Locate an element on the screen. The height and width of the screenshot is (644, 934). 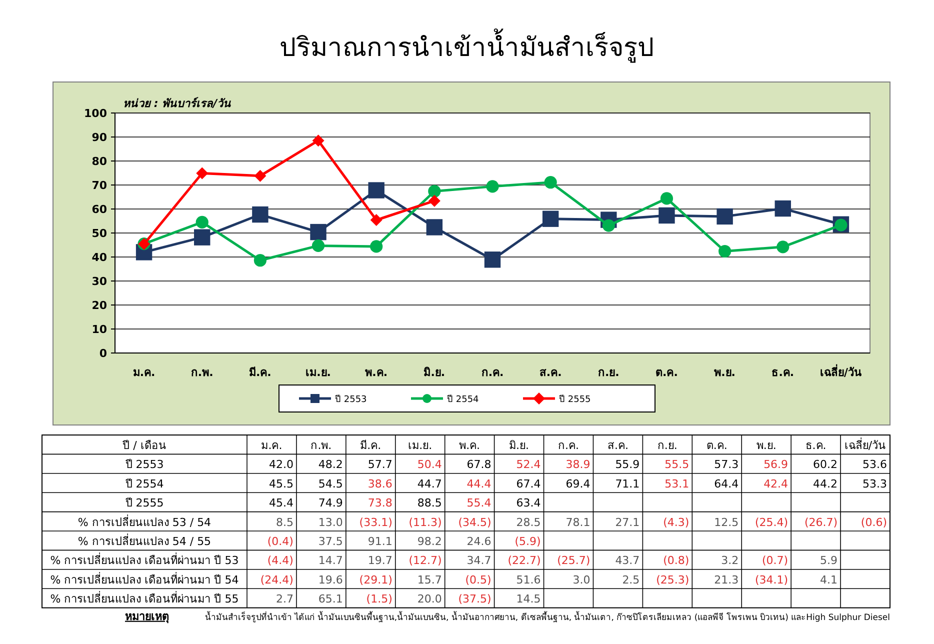
data-label: 98.2 is located at coordinates (429, 541).